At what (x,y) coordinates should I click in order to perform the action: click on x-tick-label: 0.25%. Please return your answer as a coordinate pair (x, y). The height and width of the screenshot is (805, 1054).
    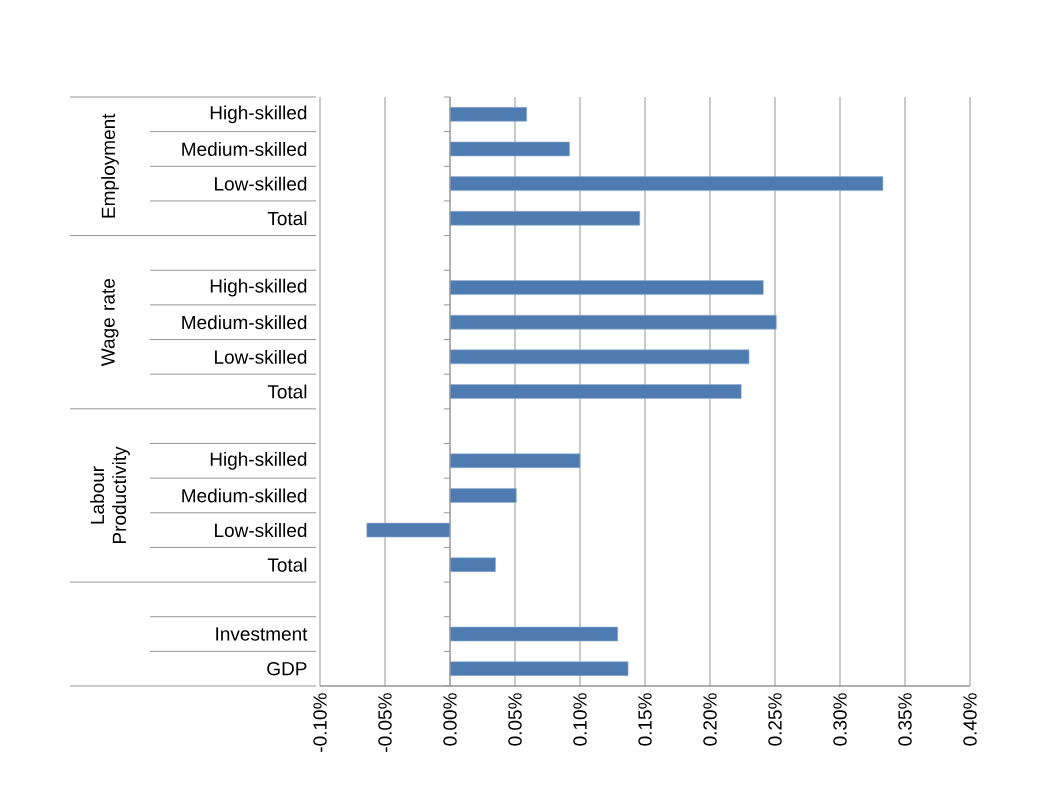
    Looking at the image, I should click on (775, 719).